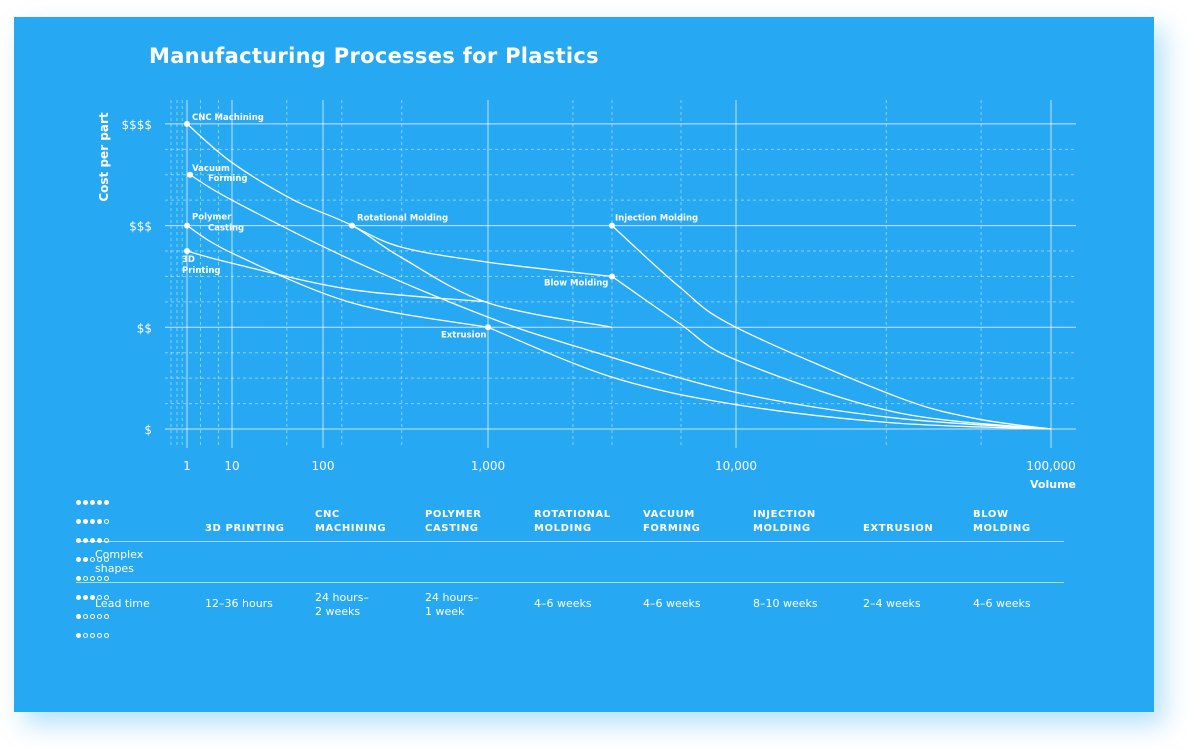 This screenshot has width=1200, height=750. What do you see at coordinates (144, 328) in the screenshot?
I see `y-tick-label: $$` at bounding box center [144, 328].